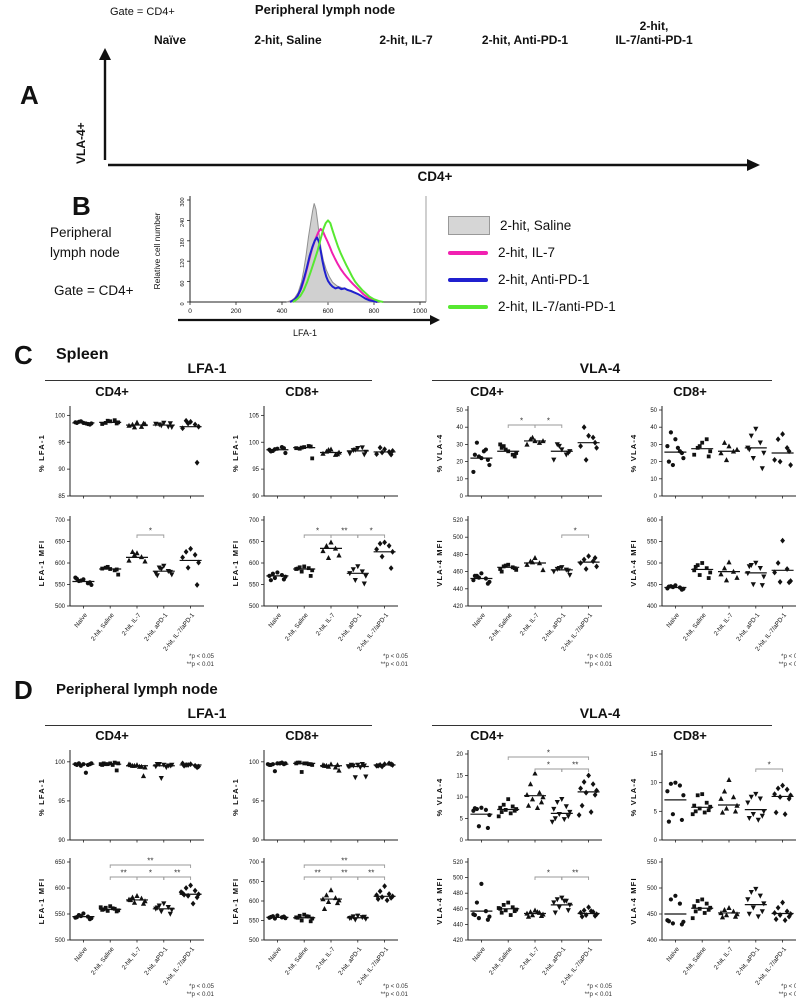 This screenshot has height=1000, width=796. I want to click on header-cd4-lfa1-d: CD4+, so click(112, 735).